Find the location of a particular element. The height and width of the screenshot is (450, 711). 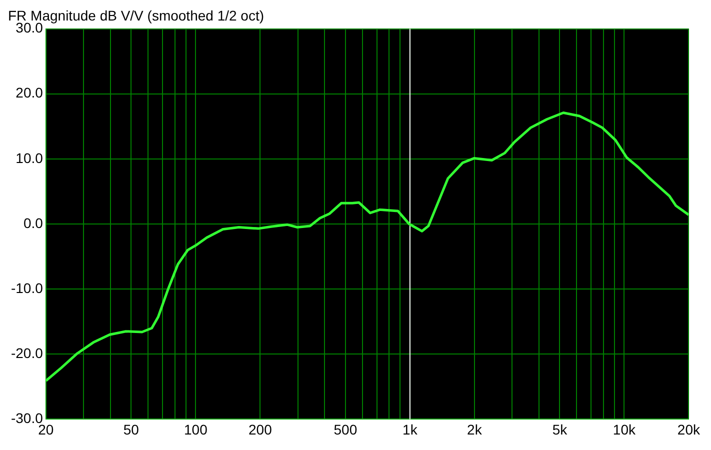

y-tick-label: 10.0 is located at coordinates (30, 158).